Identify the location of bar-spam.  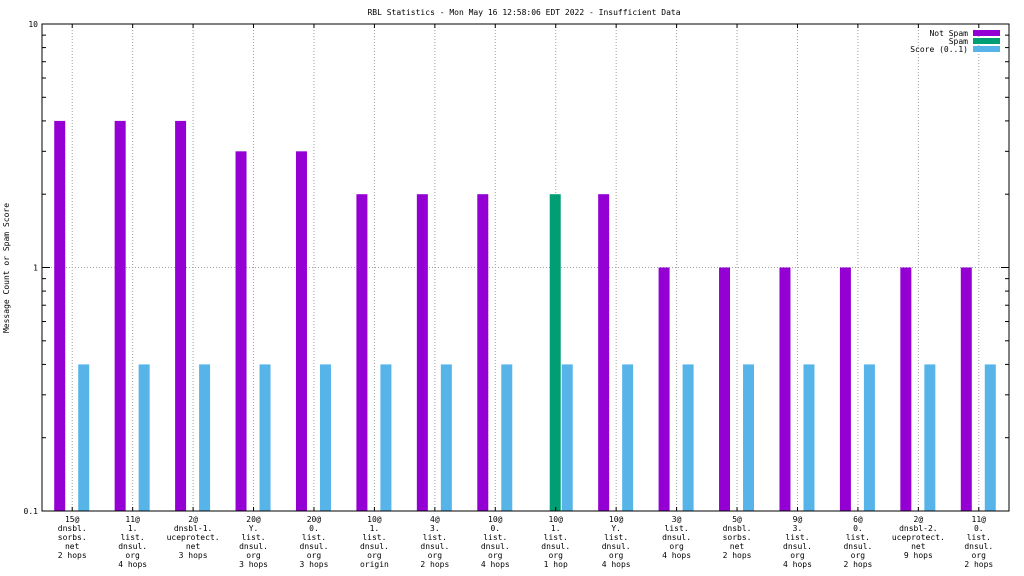
(555, 352).